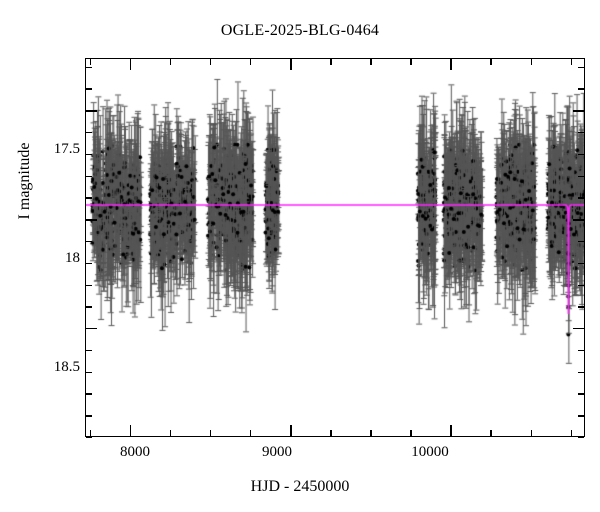 This screenshot has width=600, height=512. What do you see at coordinates (66, 149) in the screenshot?
I see `y-tick-label-17-5: 17.5` at bounding box center [66, 149].